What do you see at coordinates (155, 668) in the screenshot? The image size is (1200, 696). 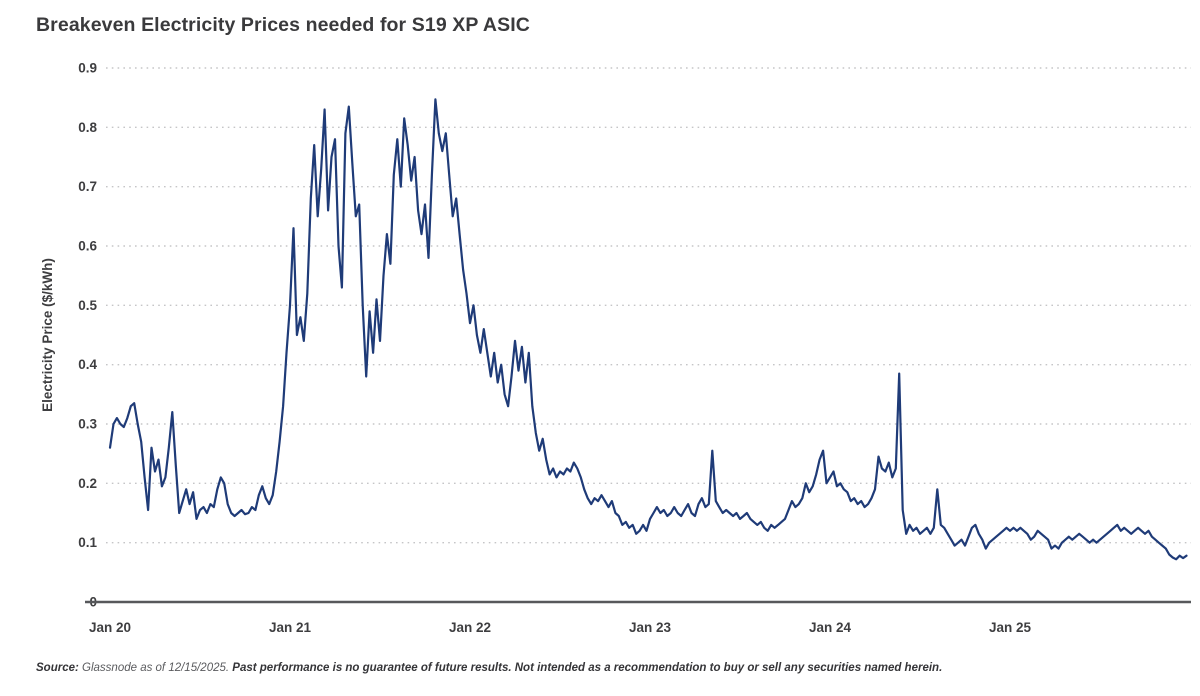 I see `source-attribution: Glassnode as of 12/15/2025.` at bounding box center [155, 668].